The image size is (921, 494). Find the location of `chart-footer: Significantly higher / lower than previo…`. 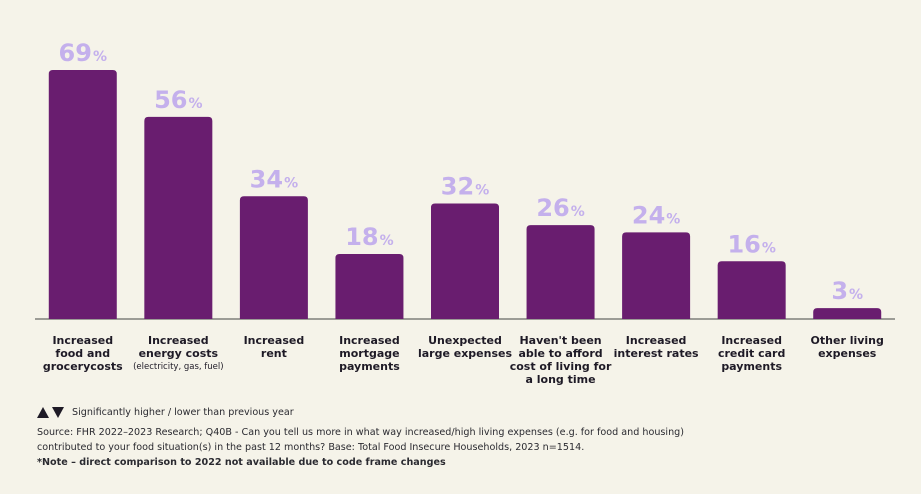

chart-footer: Significantly higher / lower than previo… is located at coordinates (467, 437).